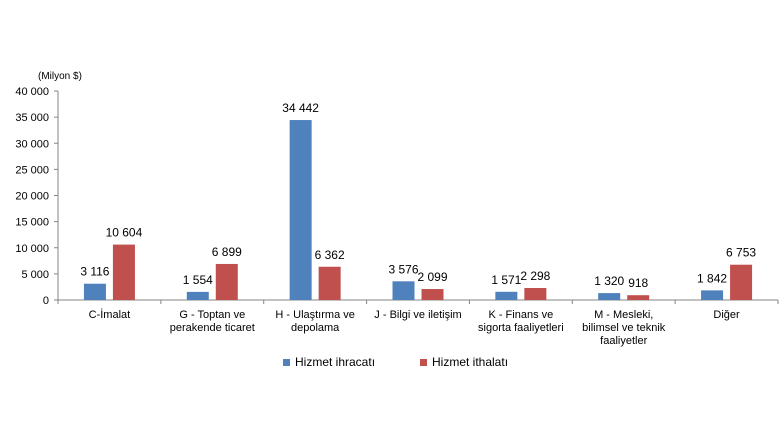  I want to click on y-tick-label: 15 000, so click(32, 223).